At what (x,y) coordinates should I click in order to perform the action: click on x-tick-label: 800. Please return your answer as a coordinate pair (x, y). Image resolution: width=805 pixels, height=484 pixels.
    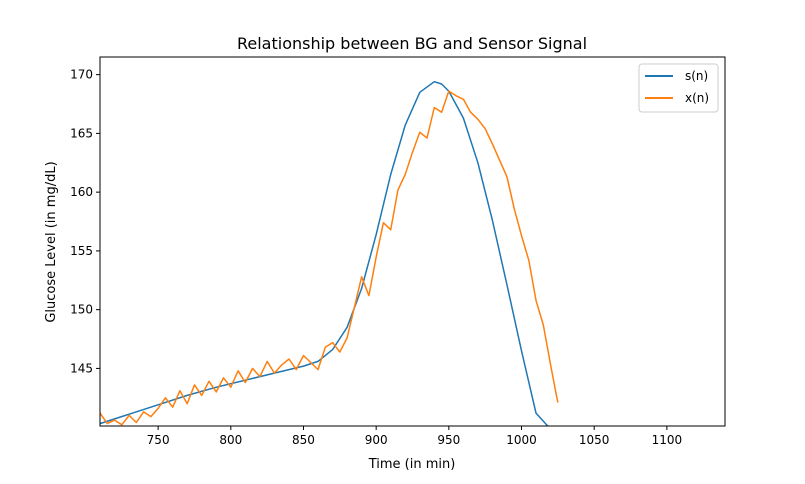
    Looking at the image, I should click on (230, 440).